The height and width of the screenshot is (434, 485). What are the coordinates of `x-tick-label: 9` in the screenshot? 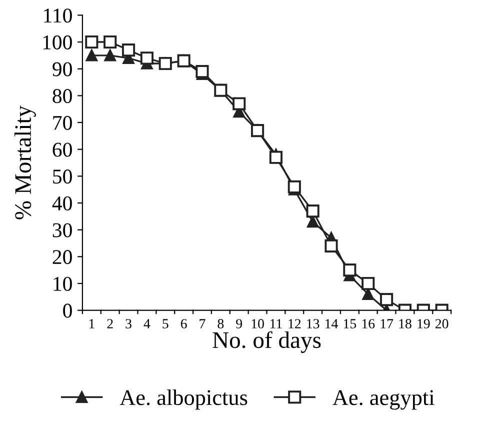 It's located at (239, 323).